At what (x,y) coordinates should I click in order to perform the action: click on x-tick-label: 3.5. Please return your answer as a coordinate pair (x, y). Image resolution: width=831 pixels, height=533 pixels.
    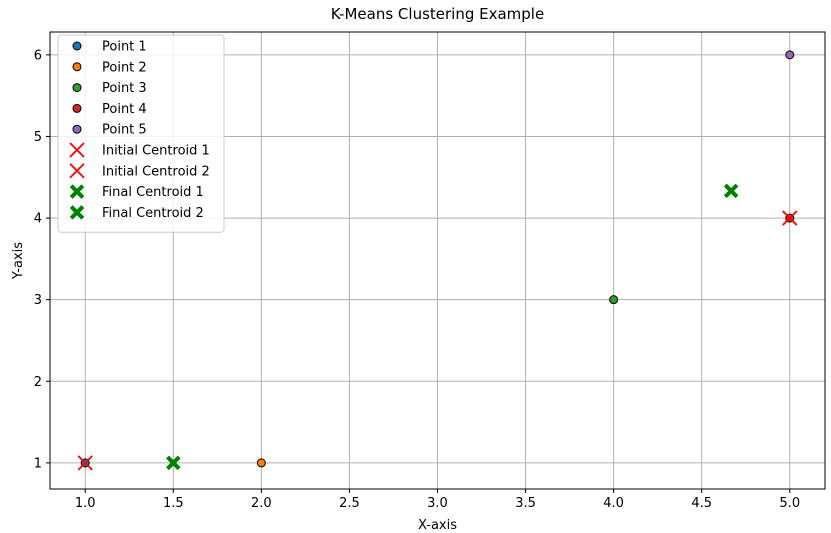
    Looking at the image, I should click on (525, 503).